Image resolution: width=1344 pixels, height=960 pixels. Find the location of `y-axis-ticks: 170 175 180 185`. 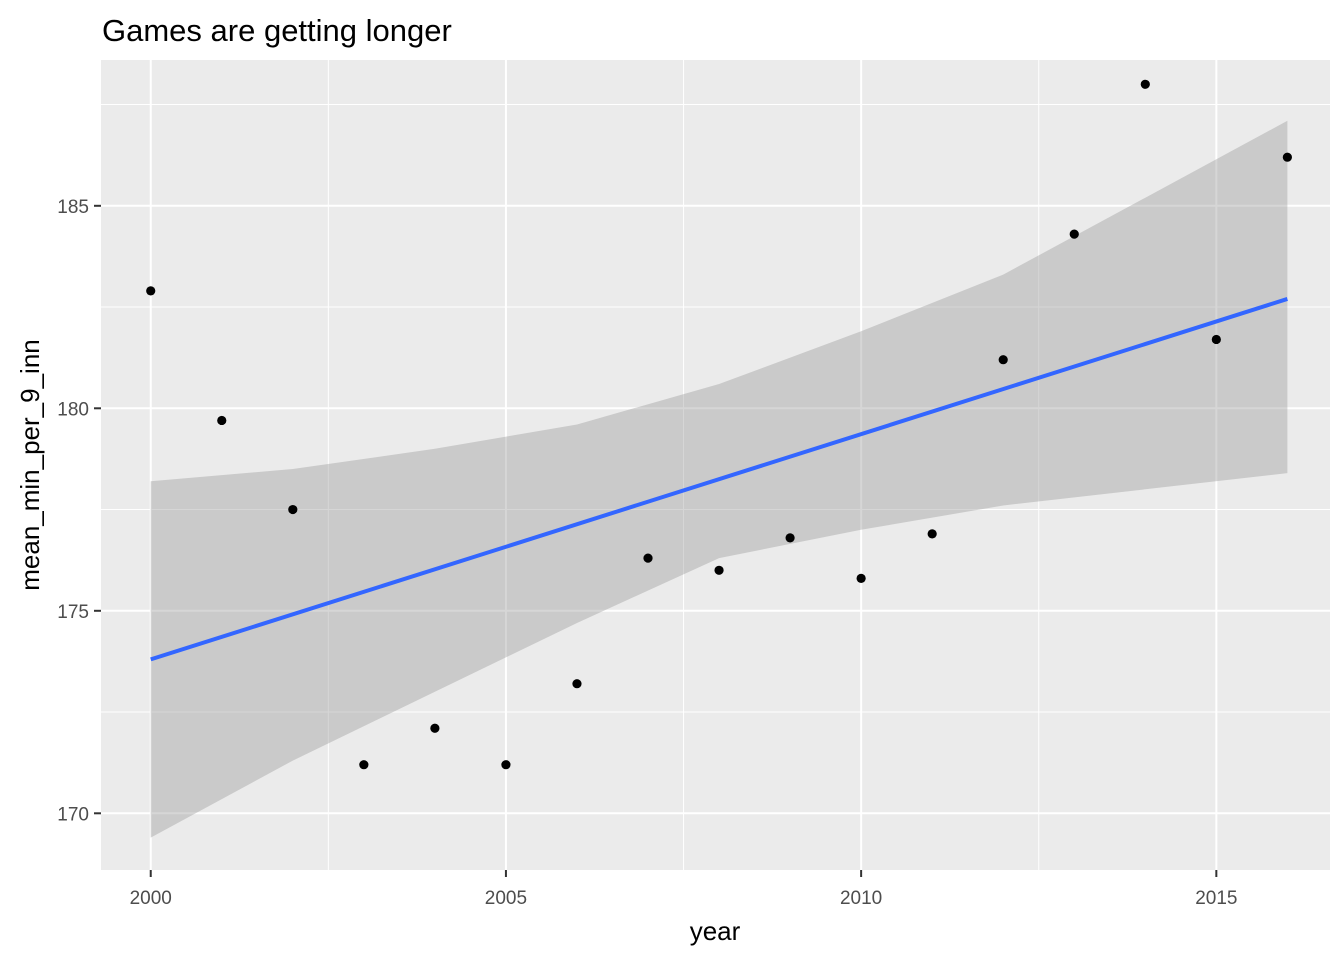

y-axis-ticks: 170 175 180 185 is located at coordinates (79, 511).